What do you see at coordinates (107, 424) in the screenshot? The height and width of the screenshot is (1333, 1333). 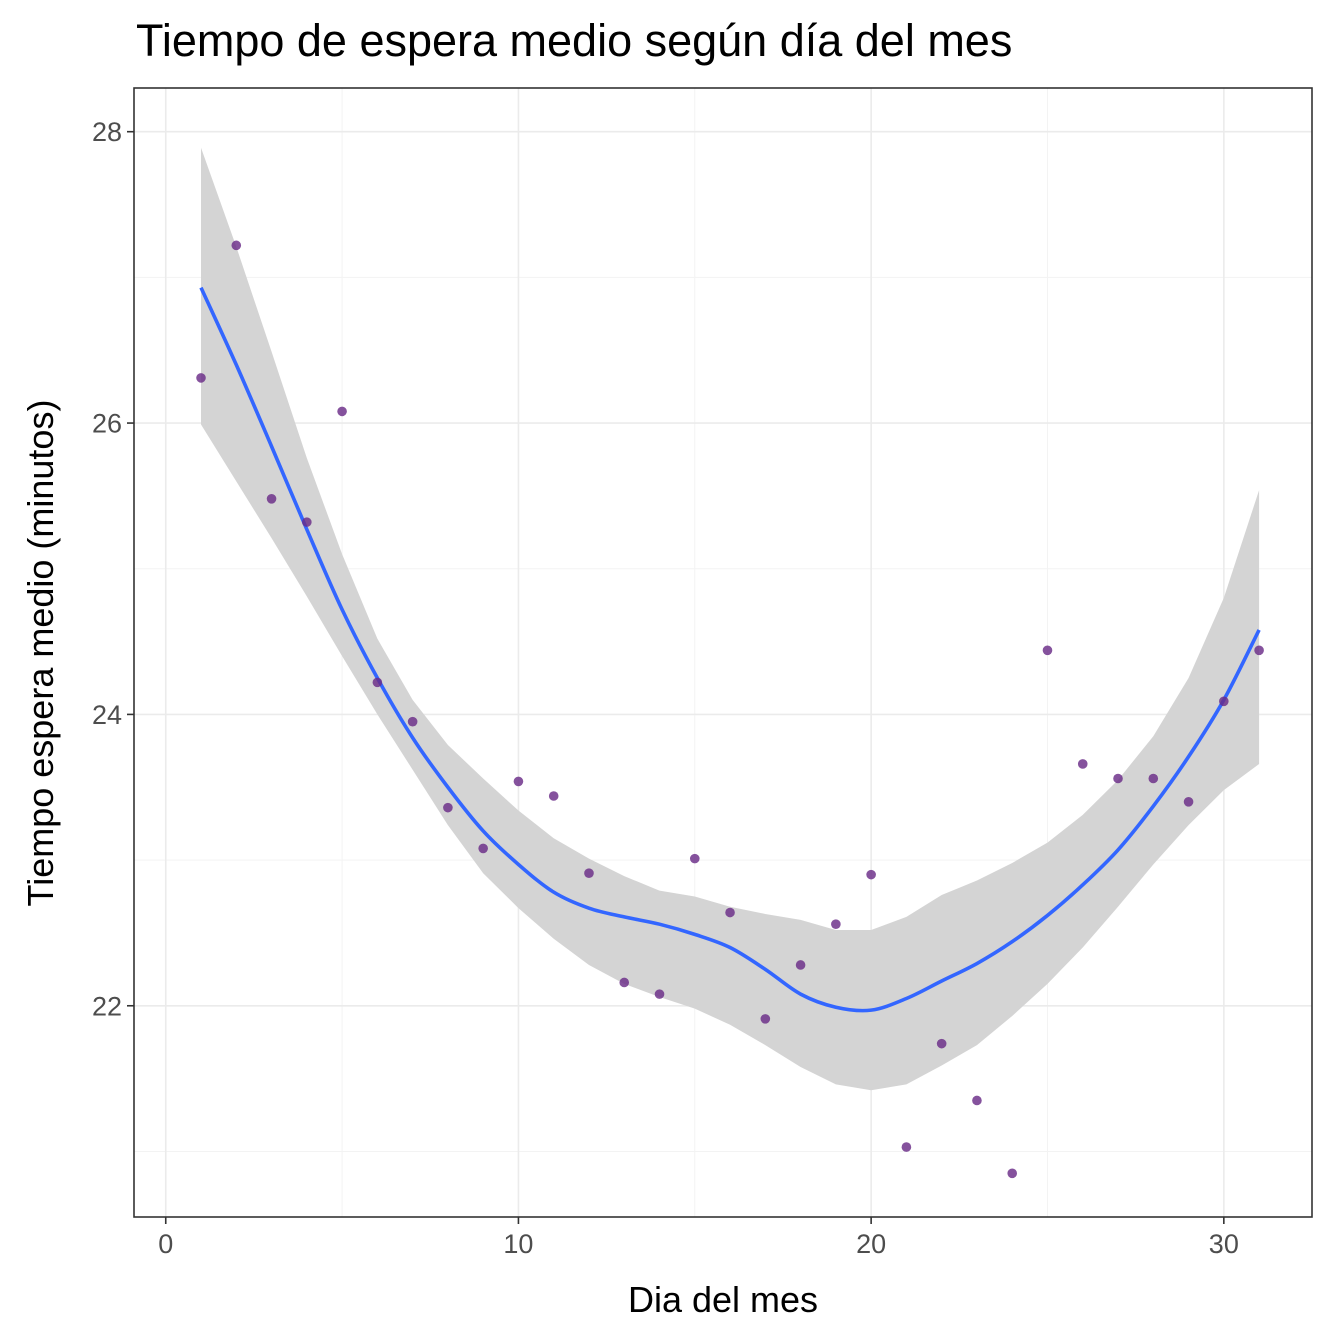 I see `y-tick-label: 26` at bounding box center [107, 424].